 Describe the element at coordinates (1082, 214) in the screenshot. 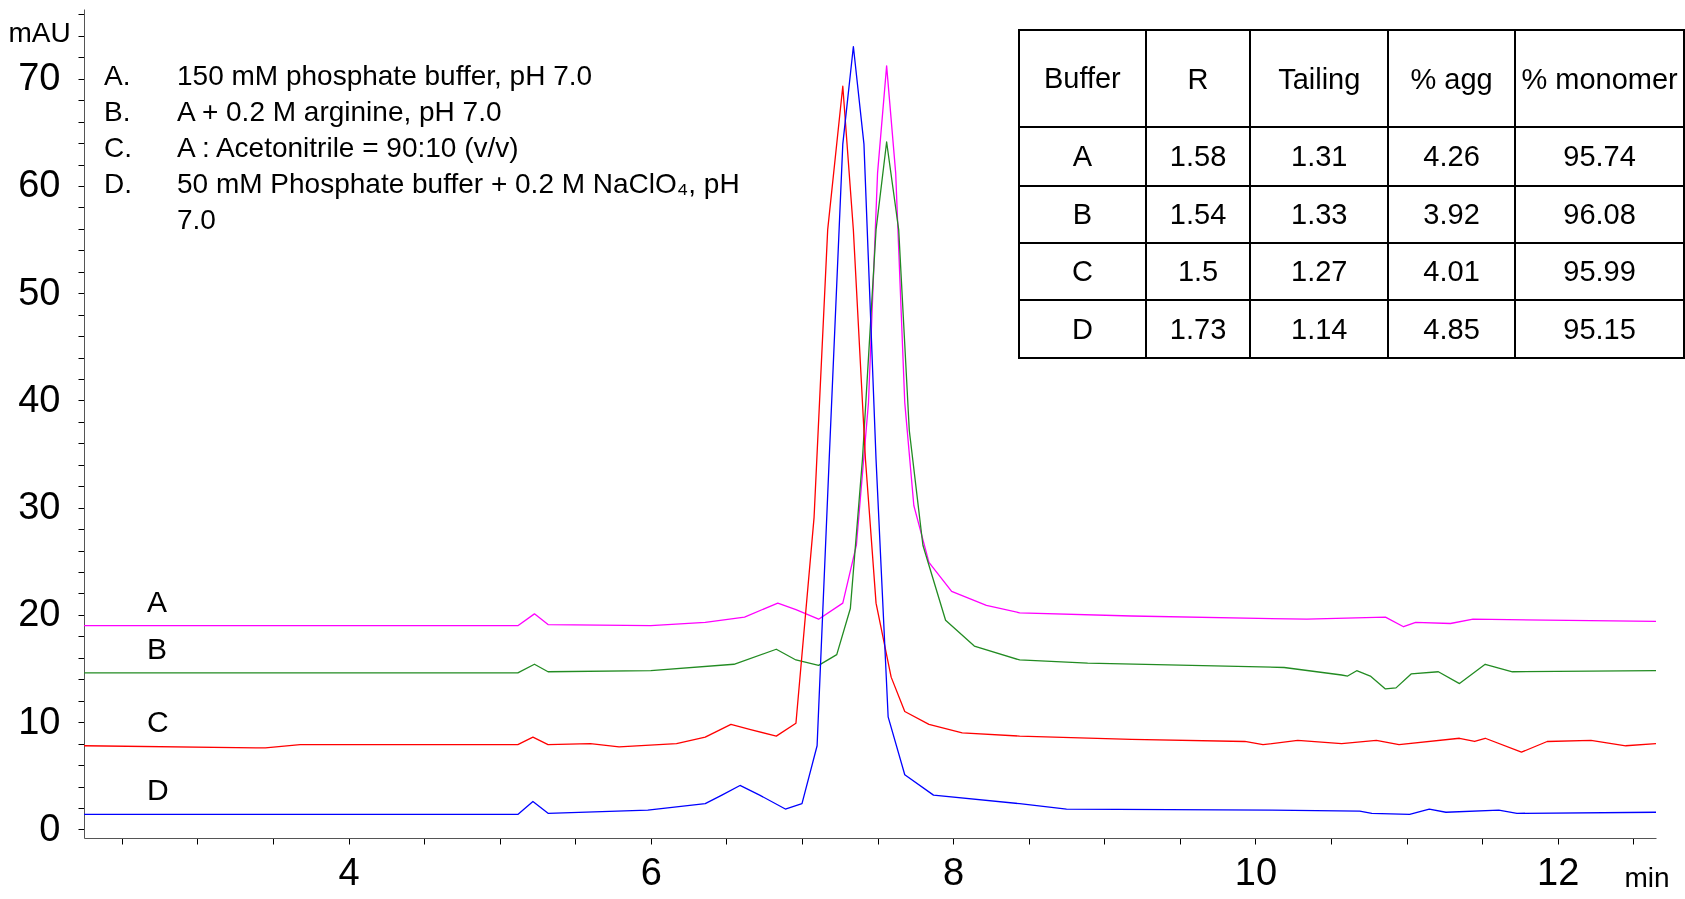

I see `legend-label: B` at that location.